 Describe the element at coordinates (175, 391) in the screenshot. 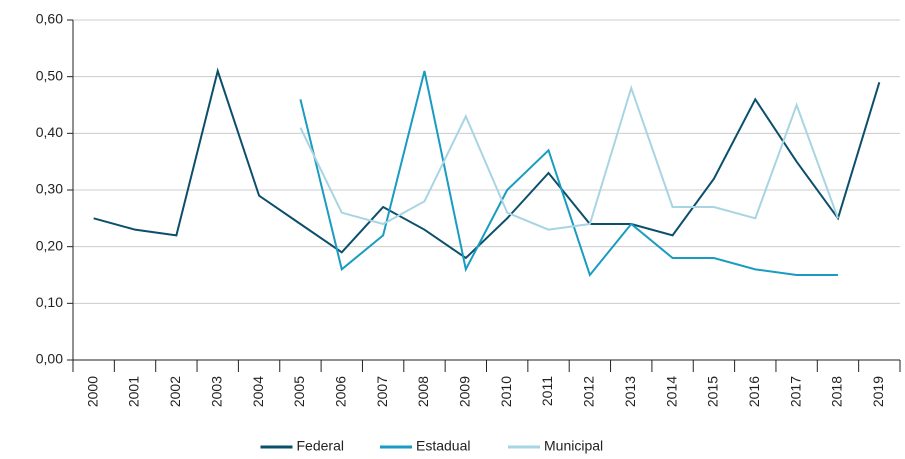

I see `x-tick-label: 2002` at that location.